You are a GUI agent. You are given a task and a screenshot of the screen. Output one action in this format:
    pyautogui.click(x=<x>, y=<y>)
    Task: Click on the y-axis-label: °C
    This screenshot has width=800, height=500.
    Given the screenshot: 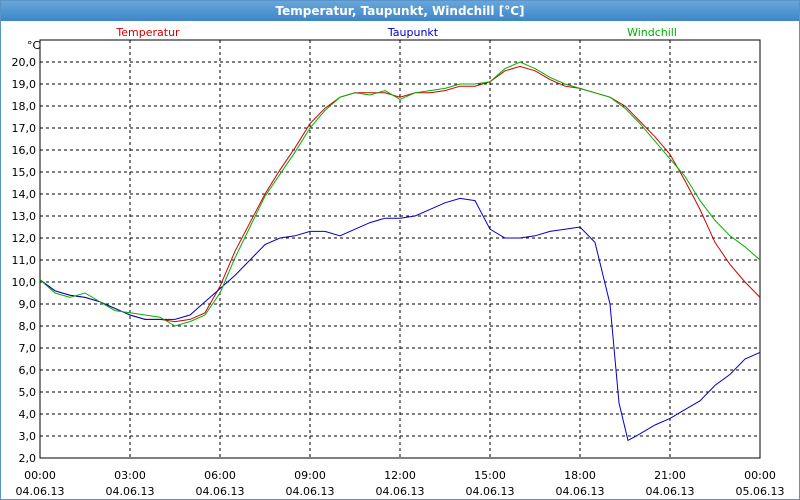 What is the action you would take?
    pyautogui.click(x=34, y=45)
    